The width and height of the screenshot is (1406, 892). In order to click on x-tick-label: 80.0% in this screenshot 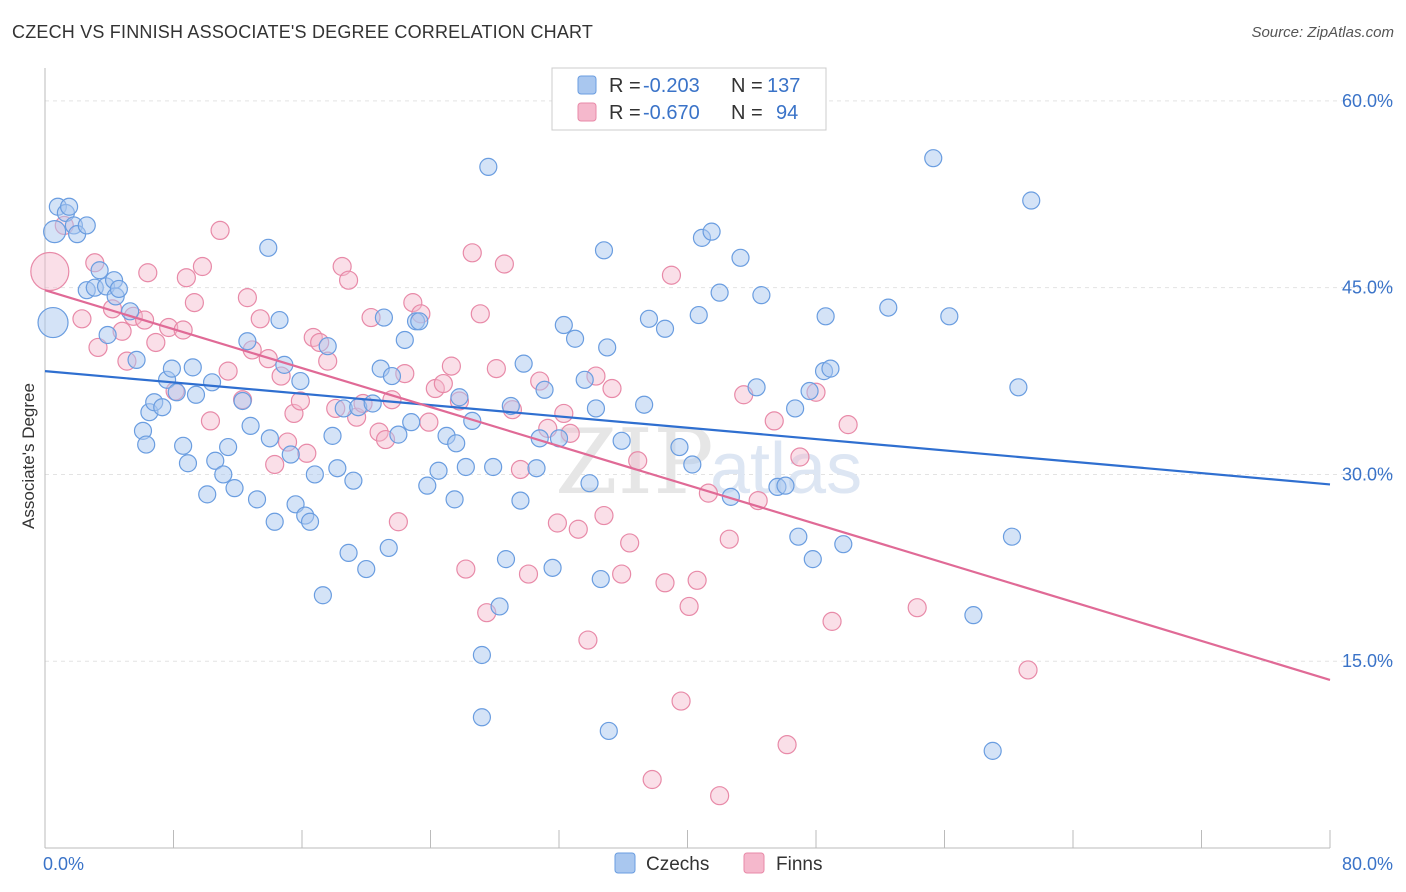, I will do `click(1367, 864)`.